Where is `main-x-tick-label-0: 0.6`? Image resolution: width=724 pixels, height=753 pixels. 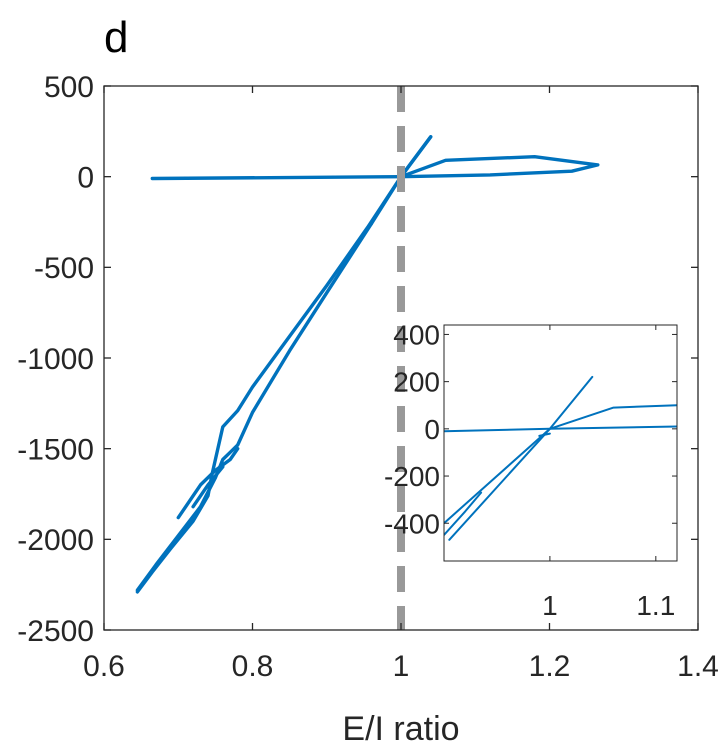
main-x-tick-label-0: 0.6 is located at coordinates (104, 666).